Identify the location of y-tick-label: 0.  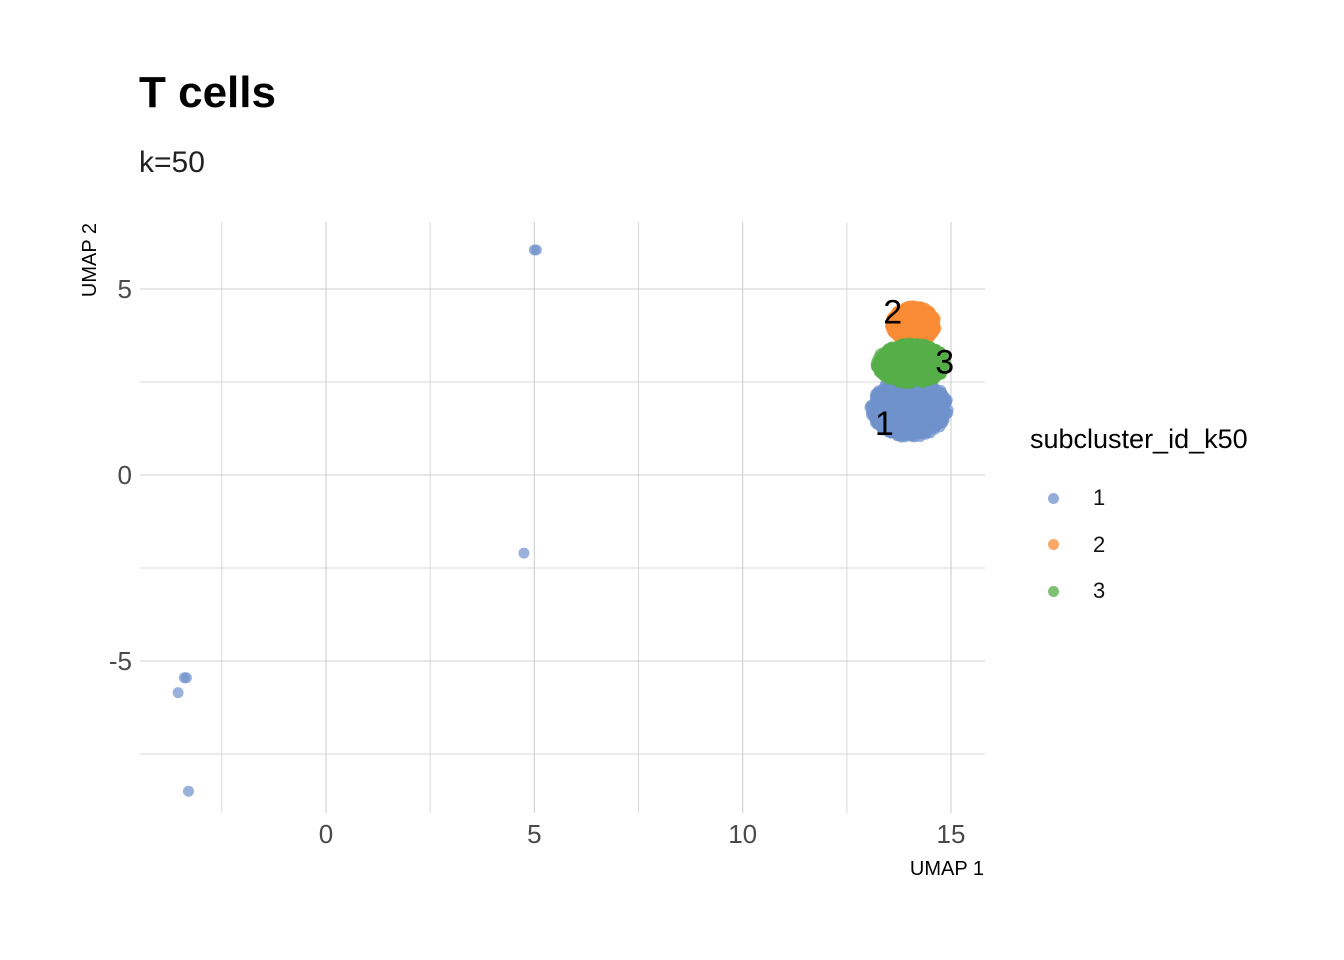
(125, 475).